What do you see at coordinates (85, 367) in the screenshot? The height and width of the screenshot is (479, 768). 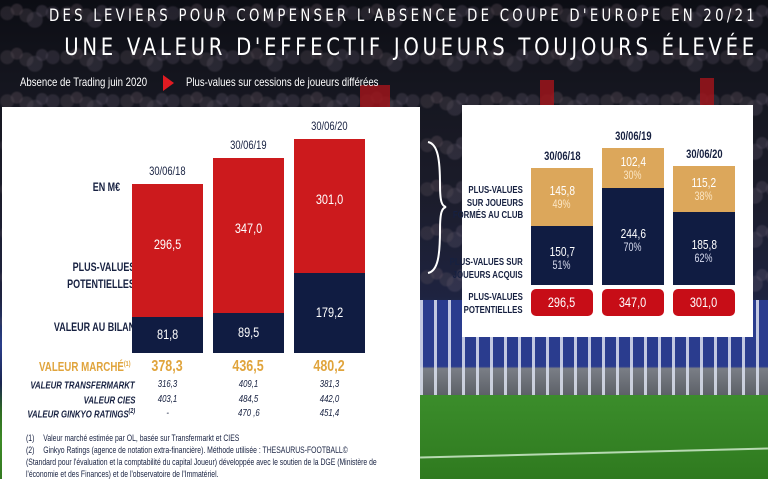 I see `market-value-label: VALEUR MARCHÉ(1)` at bounding box center [85, 367].